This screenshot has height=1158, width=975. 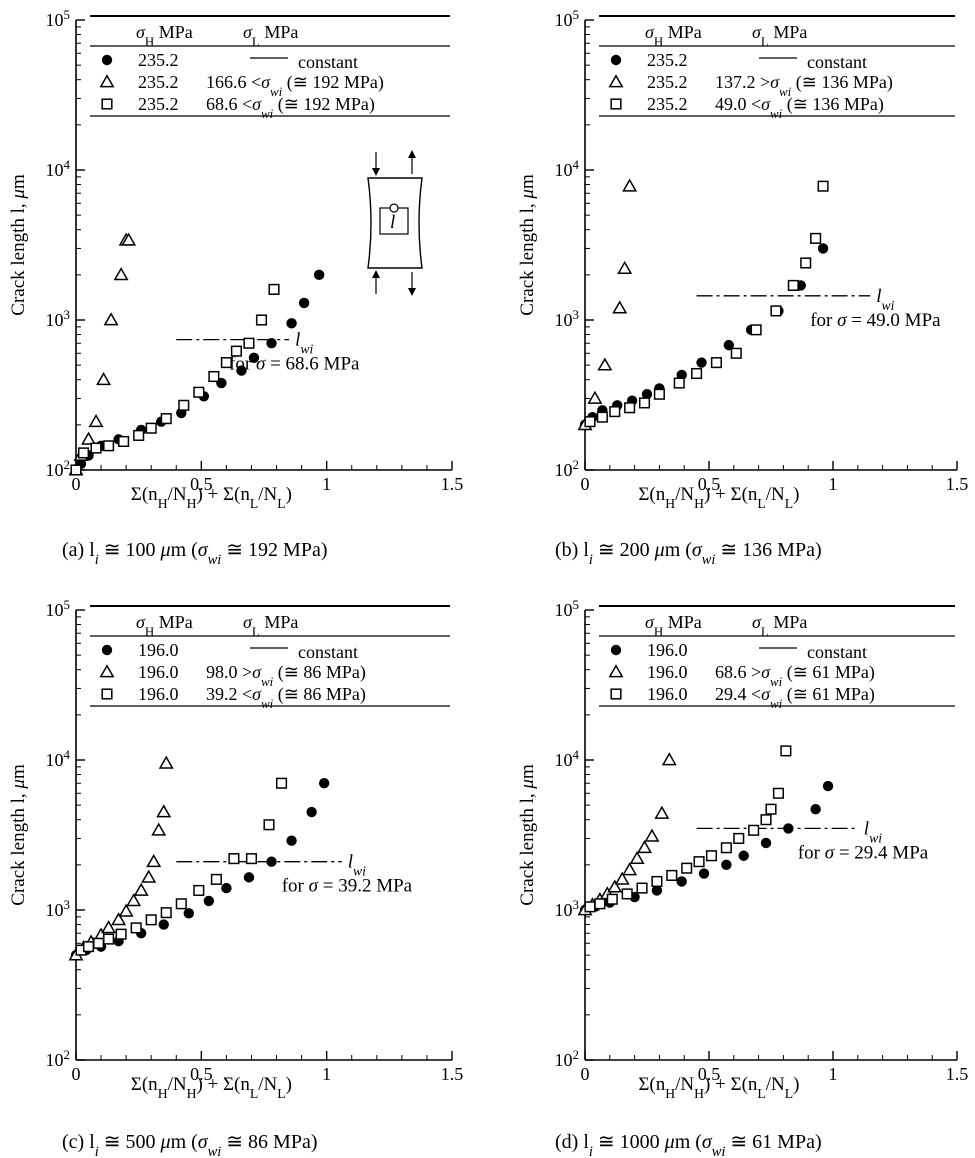 What do you see at coordinates (328, 652) in the screenshot?
I see `legend-sigma-l: constant` at bounding box center [328, 652].